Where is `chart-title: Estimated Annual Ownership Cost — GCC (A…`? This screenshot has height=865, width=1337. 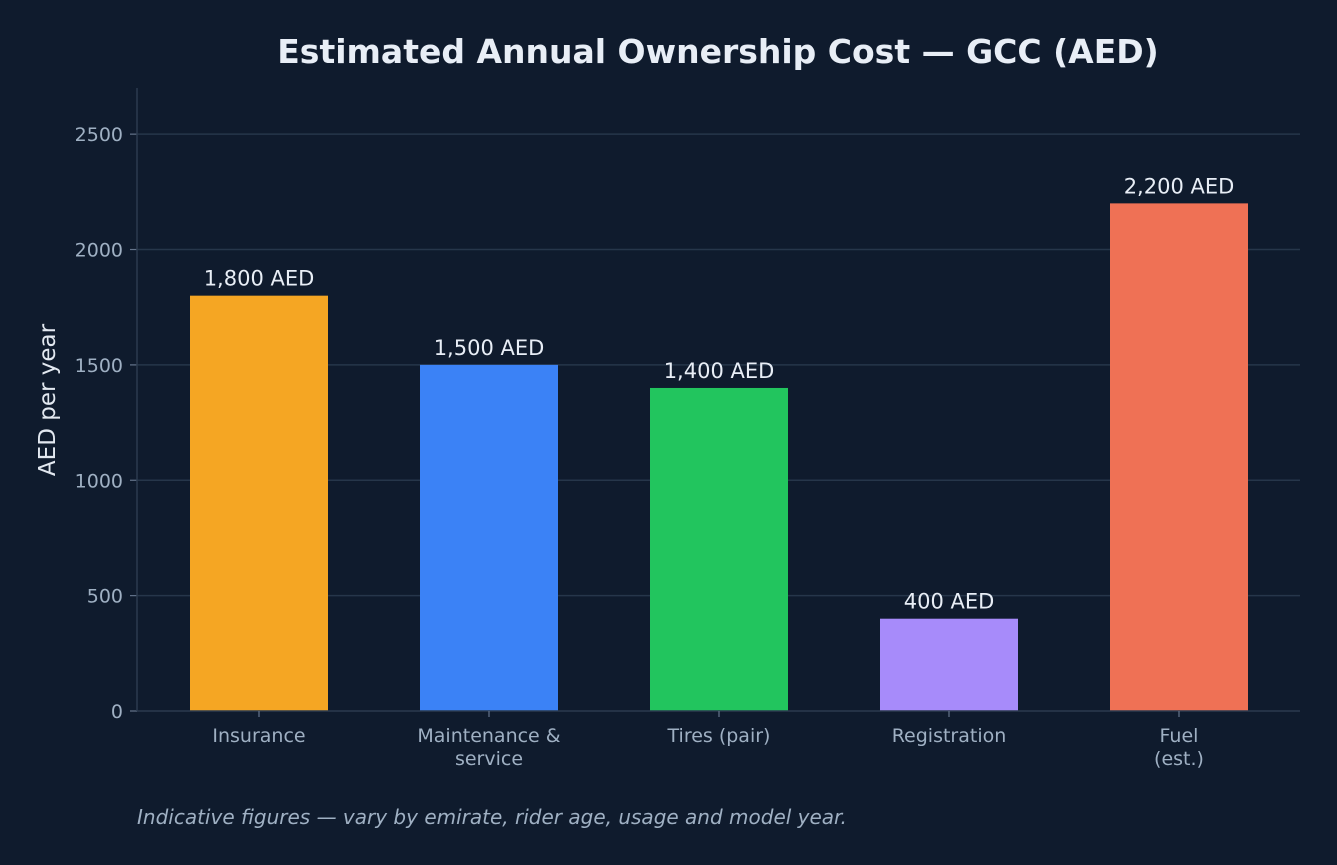
chart-title: Estimated Annual Ownership Cost — GCC (A… is located at coordinates (717, 51).